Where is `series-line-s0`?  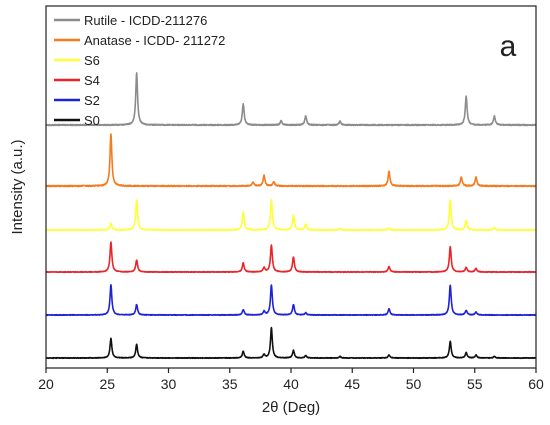 series-line-s0 is located at coordinates (291, 343).